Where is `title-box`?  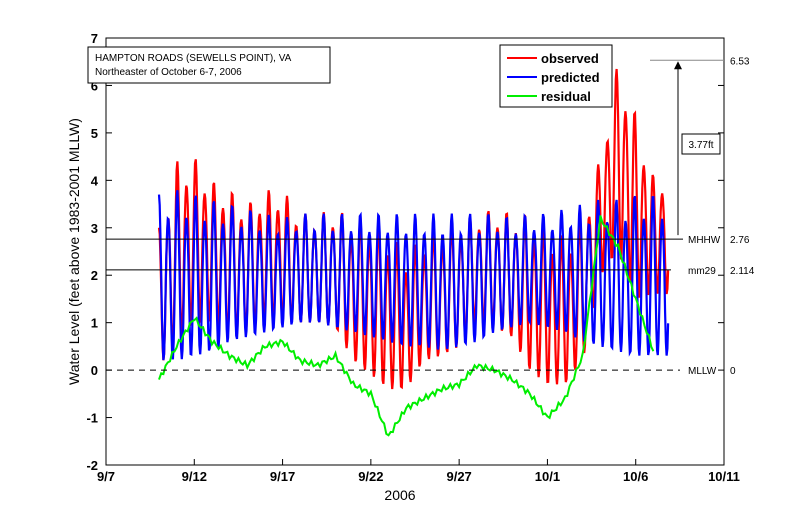
title-box is located at coordinates (209, 65).